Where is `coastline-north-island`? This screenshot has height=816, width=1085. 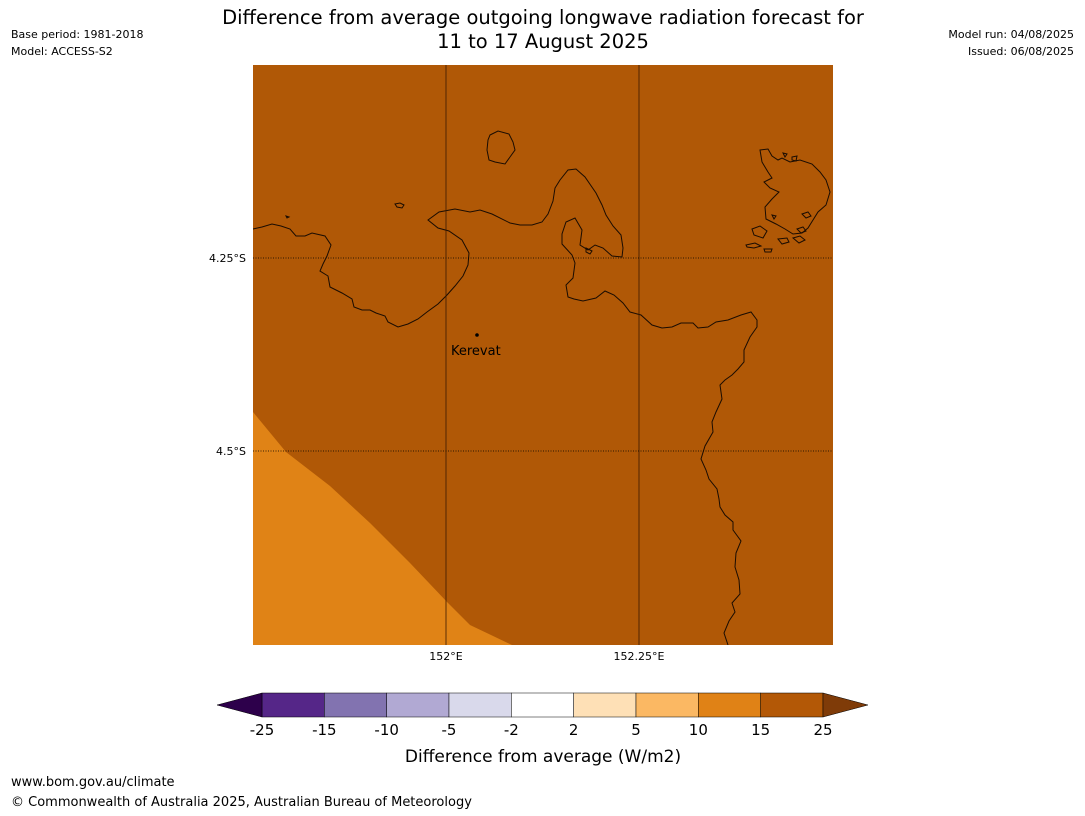
coastline-north-island is located at coordinates (501, 147).